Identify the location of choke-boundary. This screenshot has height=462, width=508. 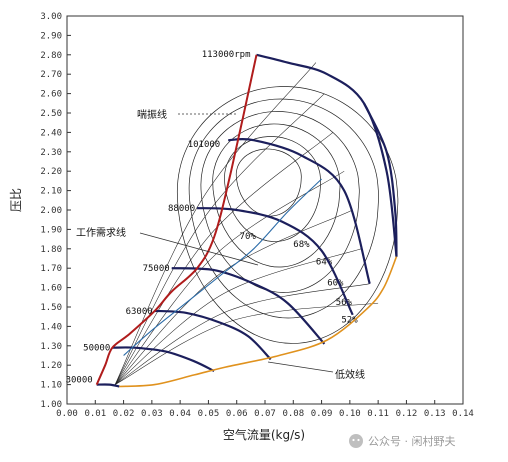
(380, 179).